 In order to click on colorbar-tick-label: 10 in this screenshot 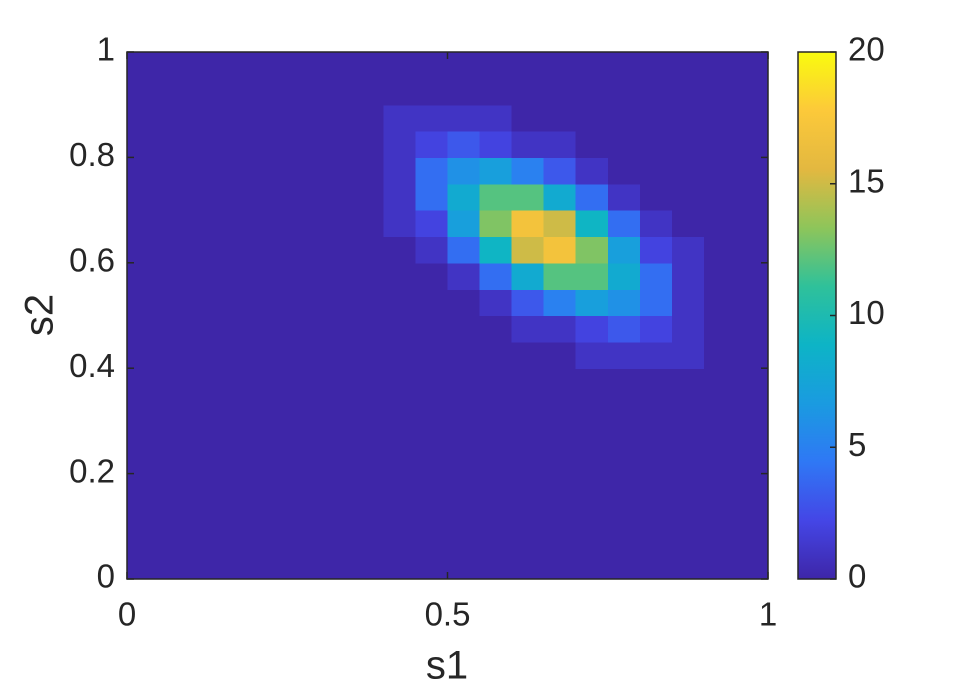, I will do `click(866, 312)`.